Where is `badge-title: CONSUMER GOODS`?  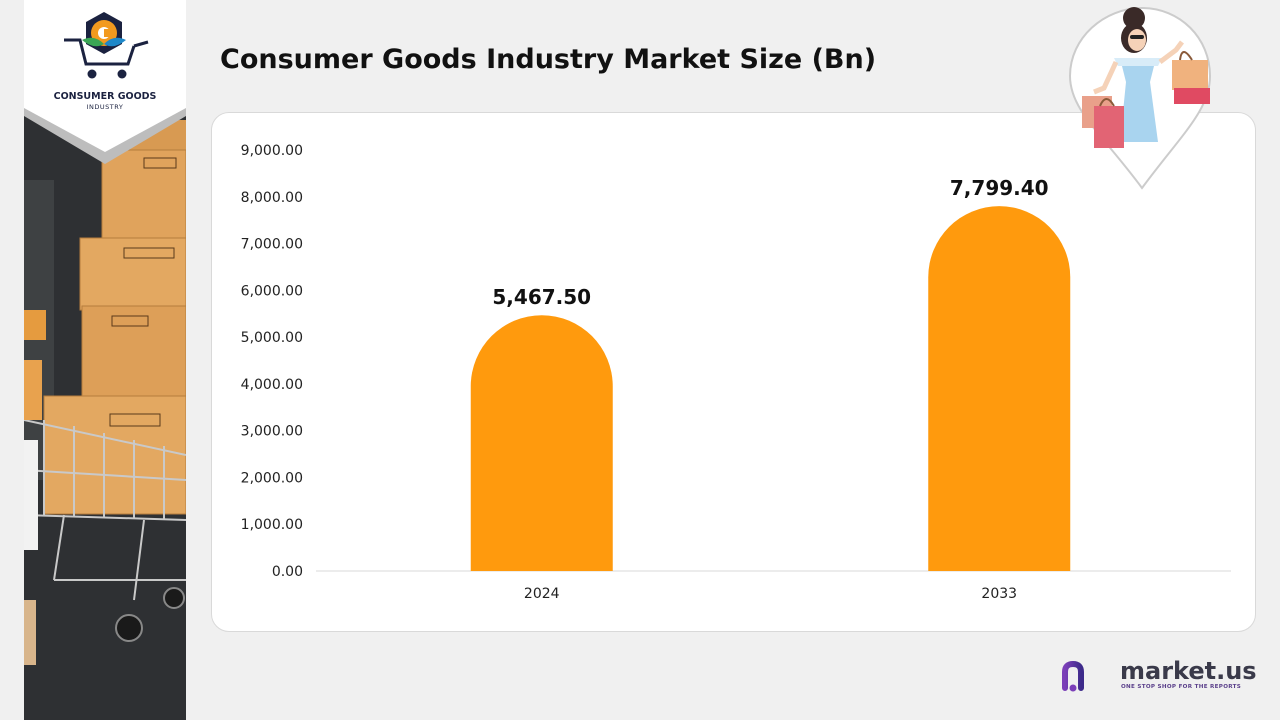
badge-title: CONSUMER GOODS is located at coordinates (105, 96).